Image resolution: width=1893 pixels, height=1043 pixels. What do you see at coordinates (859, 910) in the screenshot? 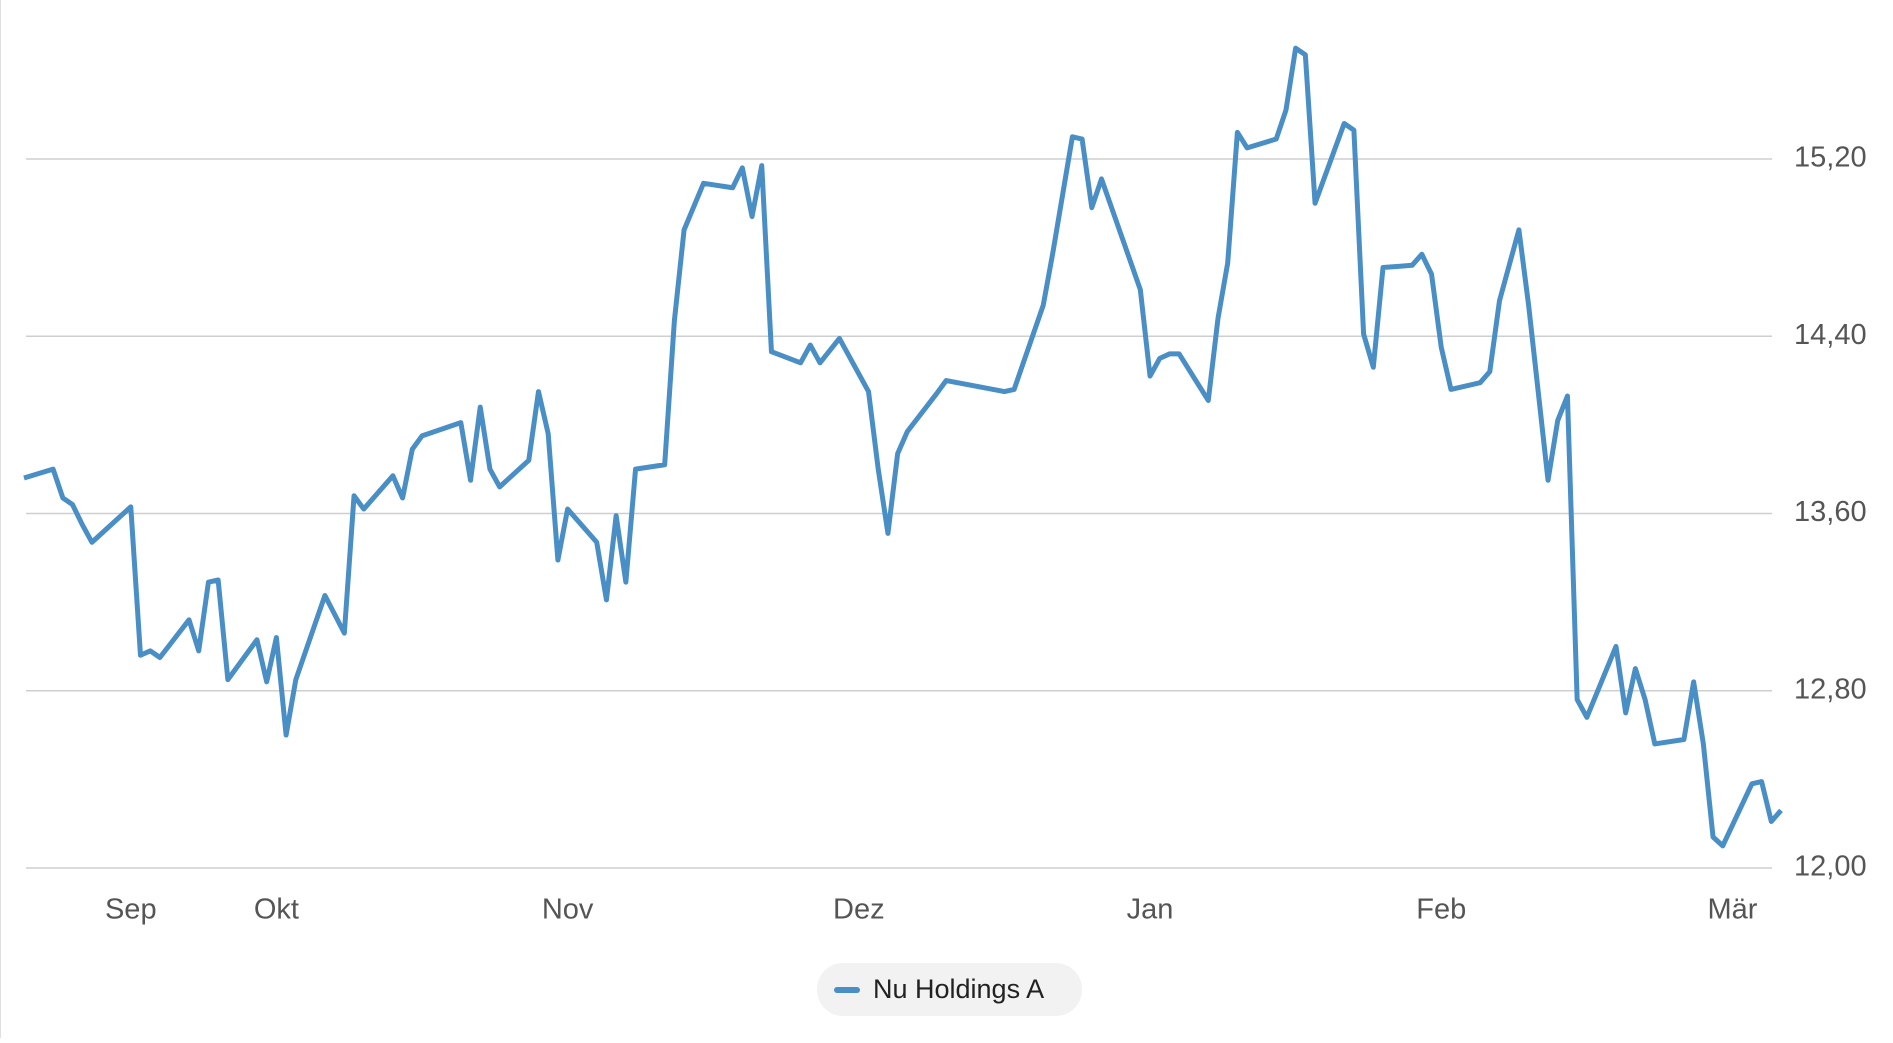
I see `x-tick-label: Dez` at bounding box center [859, 910].